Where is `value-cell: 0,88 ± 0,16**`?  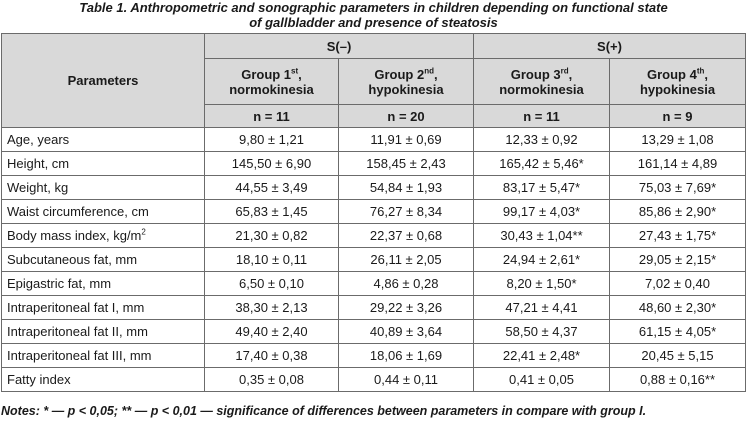
value-cell: 0,88 ± 0,16** is located at coordinates (677, 379).